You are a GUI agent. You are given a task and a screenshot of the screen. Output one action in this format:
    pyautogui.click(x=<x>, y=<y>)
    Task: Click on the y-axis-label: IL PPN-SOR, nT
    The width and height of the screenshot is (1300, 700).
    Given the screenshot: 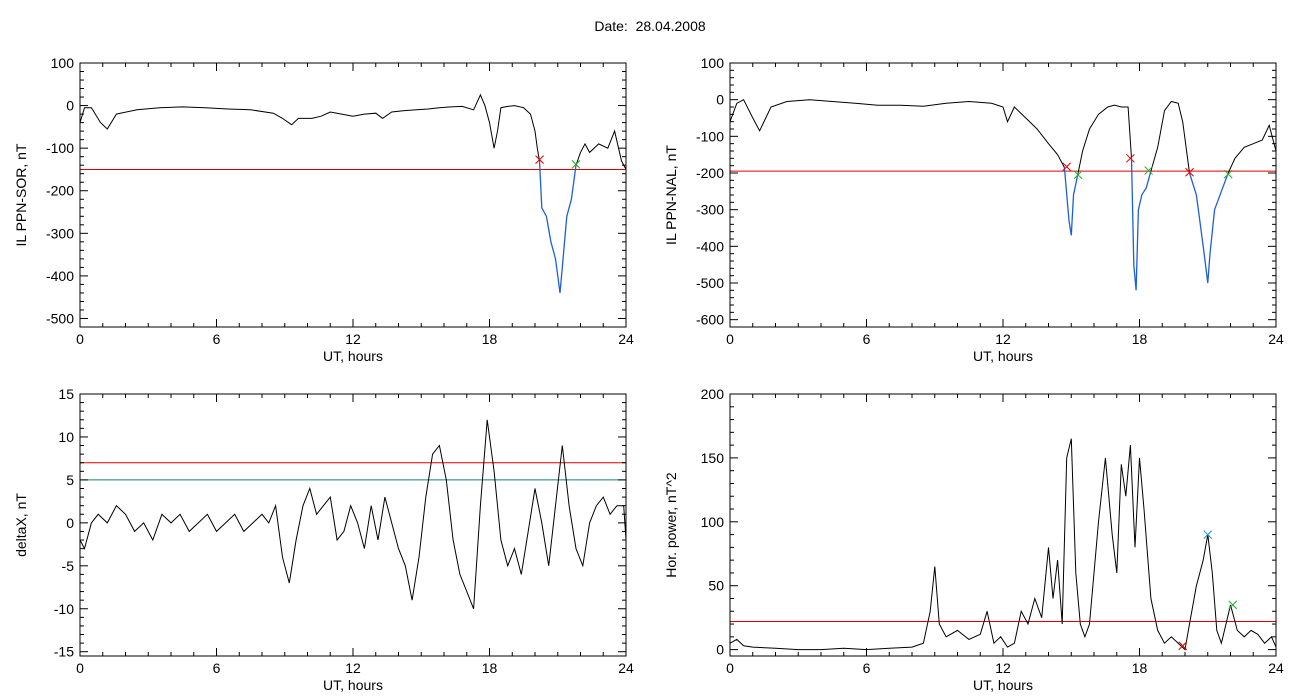 What is the action you would take?
    pyautogui.click(x=21, y=194)
    